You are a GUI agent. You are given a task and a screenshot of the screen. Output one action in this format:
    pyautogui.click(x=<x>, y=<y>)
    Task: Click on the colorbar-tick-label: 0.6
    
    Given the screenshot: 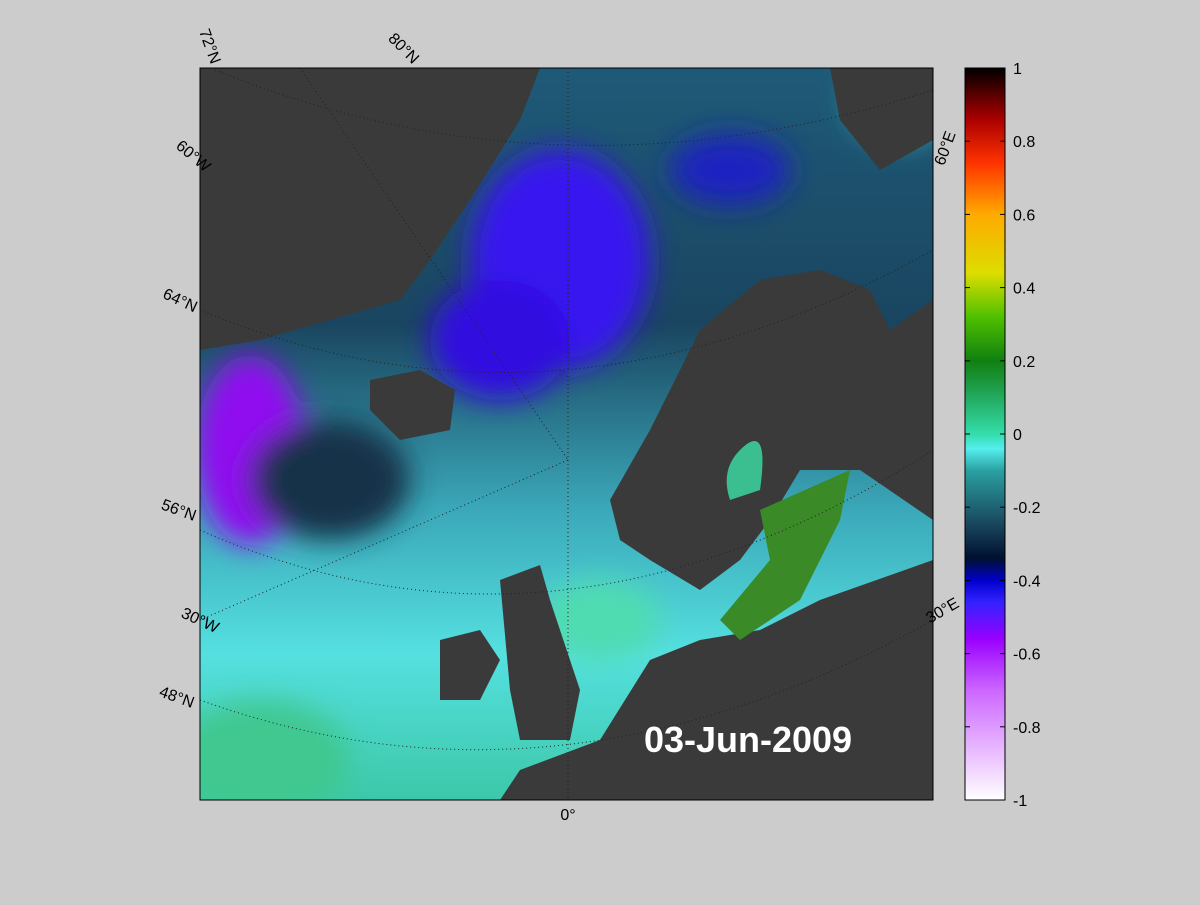 What is the action you would take?
    pyautogui.click(x=1024, y=215)
    